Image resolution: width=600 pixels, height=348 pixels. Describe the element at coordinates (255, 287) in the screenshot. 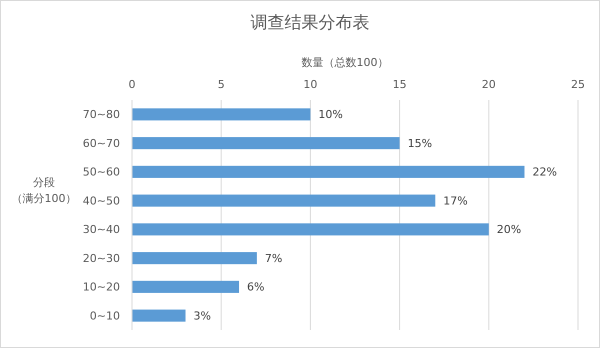

I see `data-label: 6%` at that location.